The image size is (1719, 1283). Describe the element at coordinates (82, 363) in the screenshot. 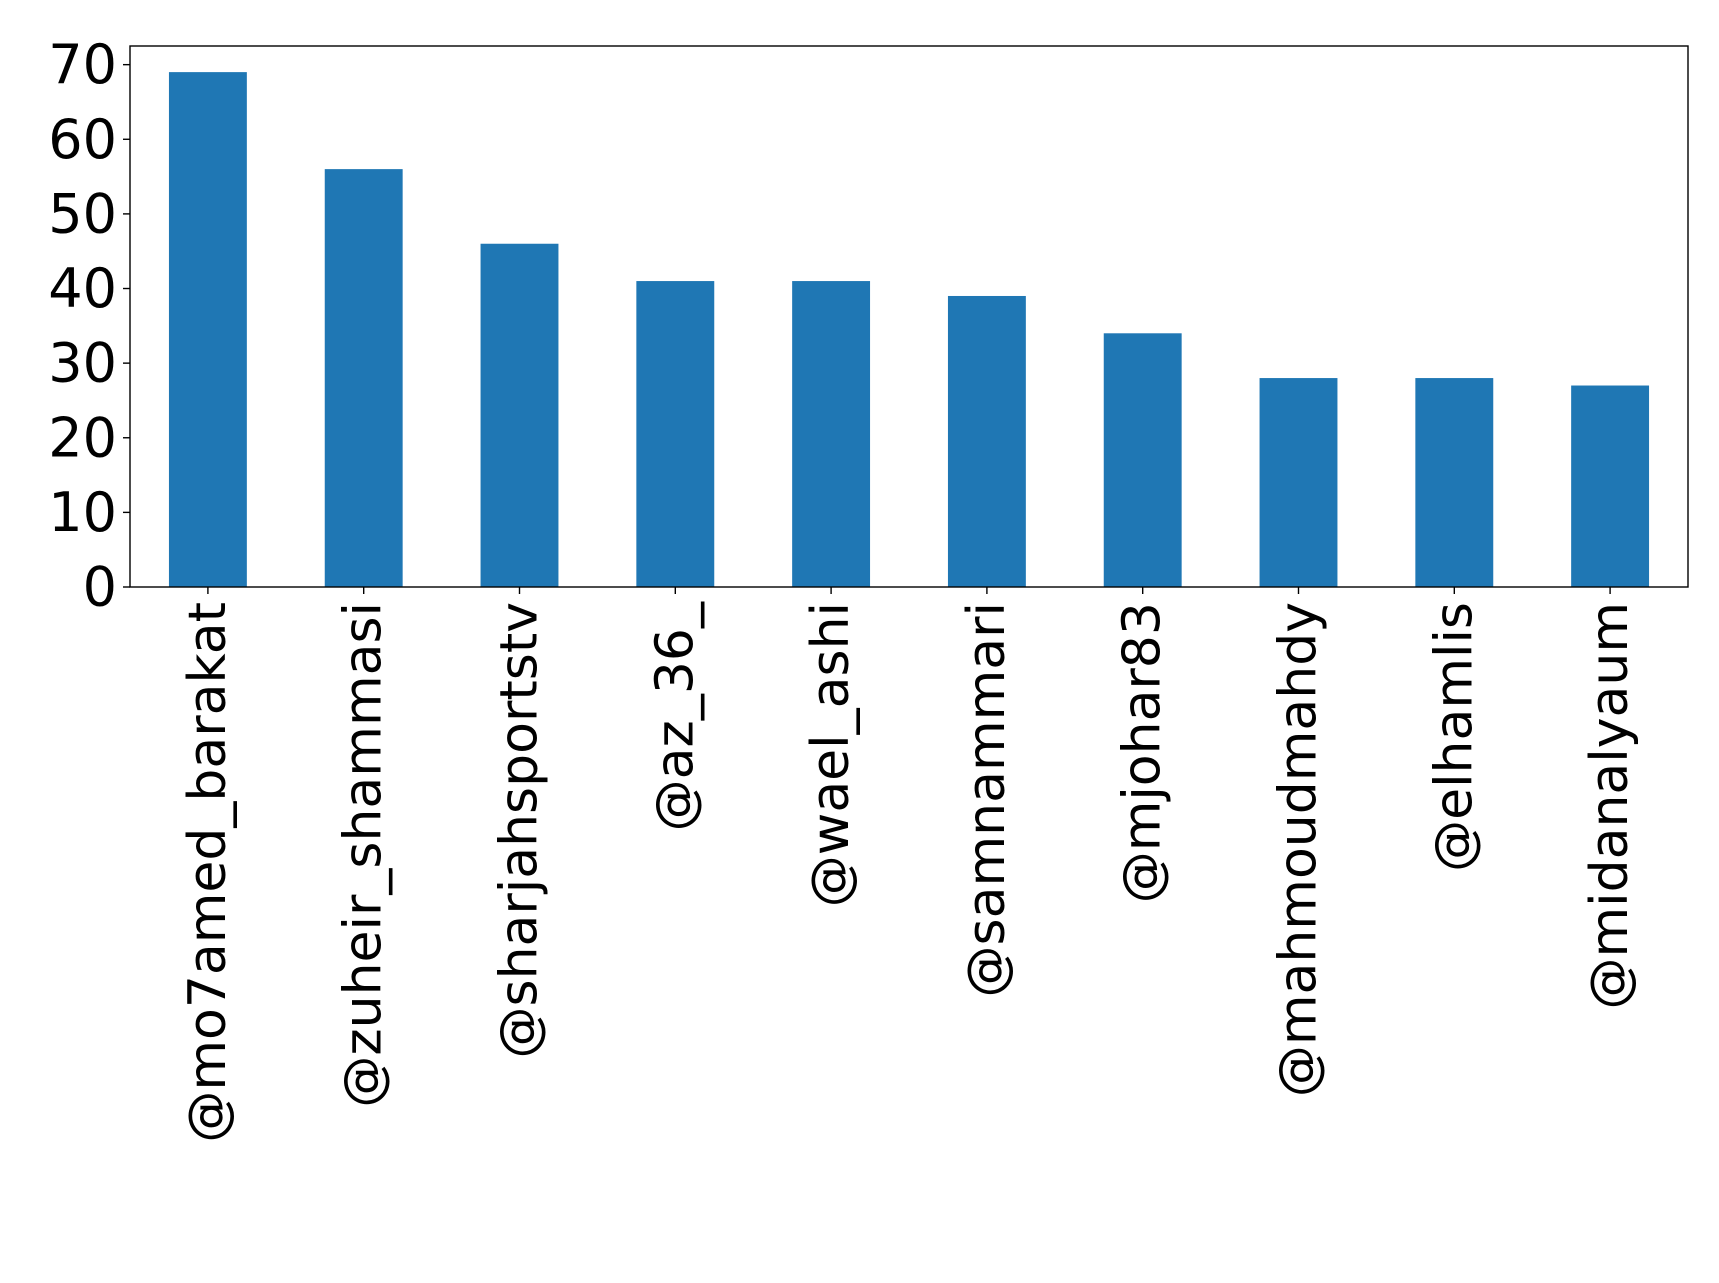

I see `y-tick-label: 30` at that location.